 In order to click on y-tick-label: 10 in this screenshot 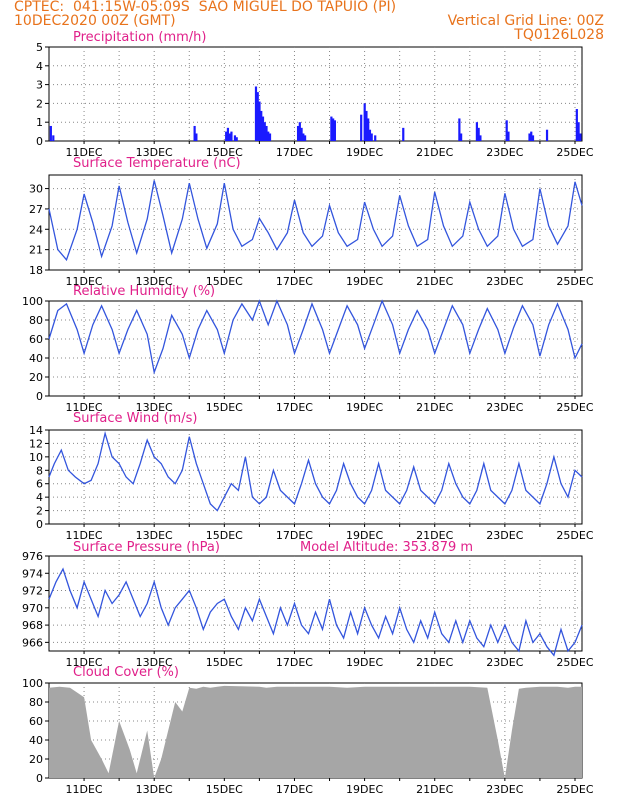, I will do `click(36, 457)`.